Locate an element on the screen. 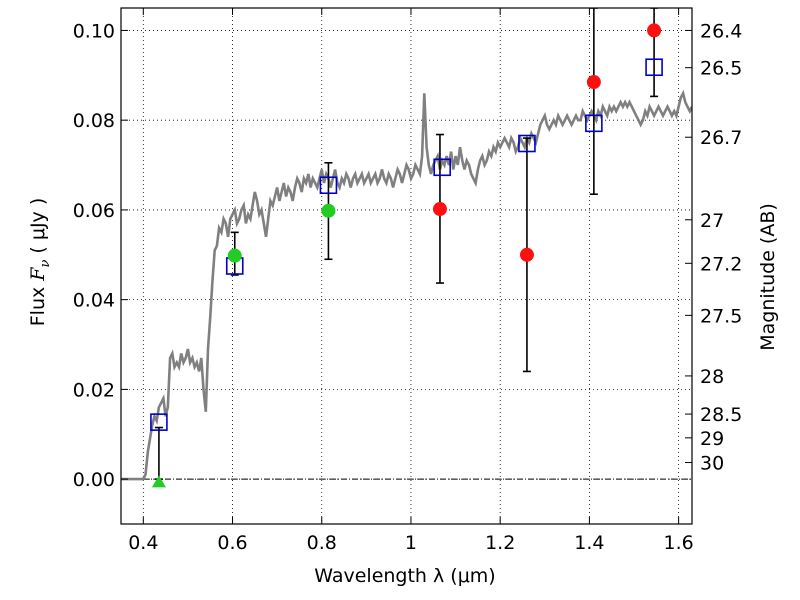  y-axis-title-unit: ( μJy ) is located at coordinates (38, 229).